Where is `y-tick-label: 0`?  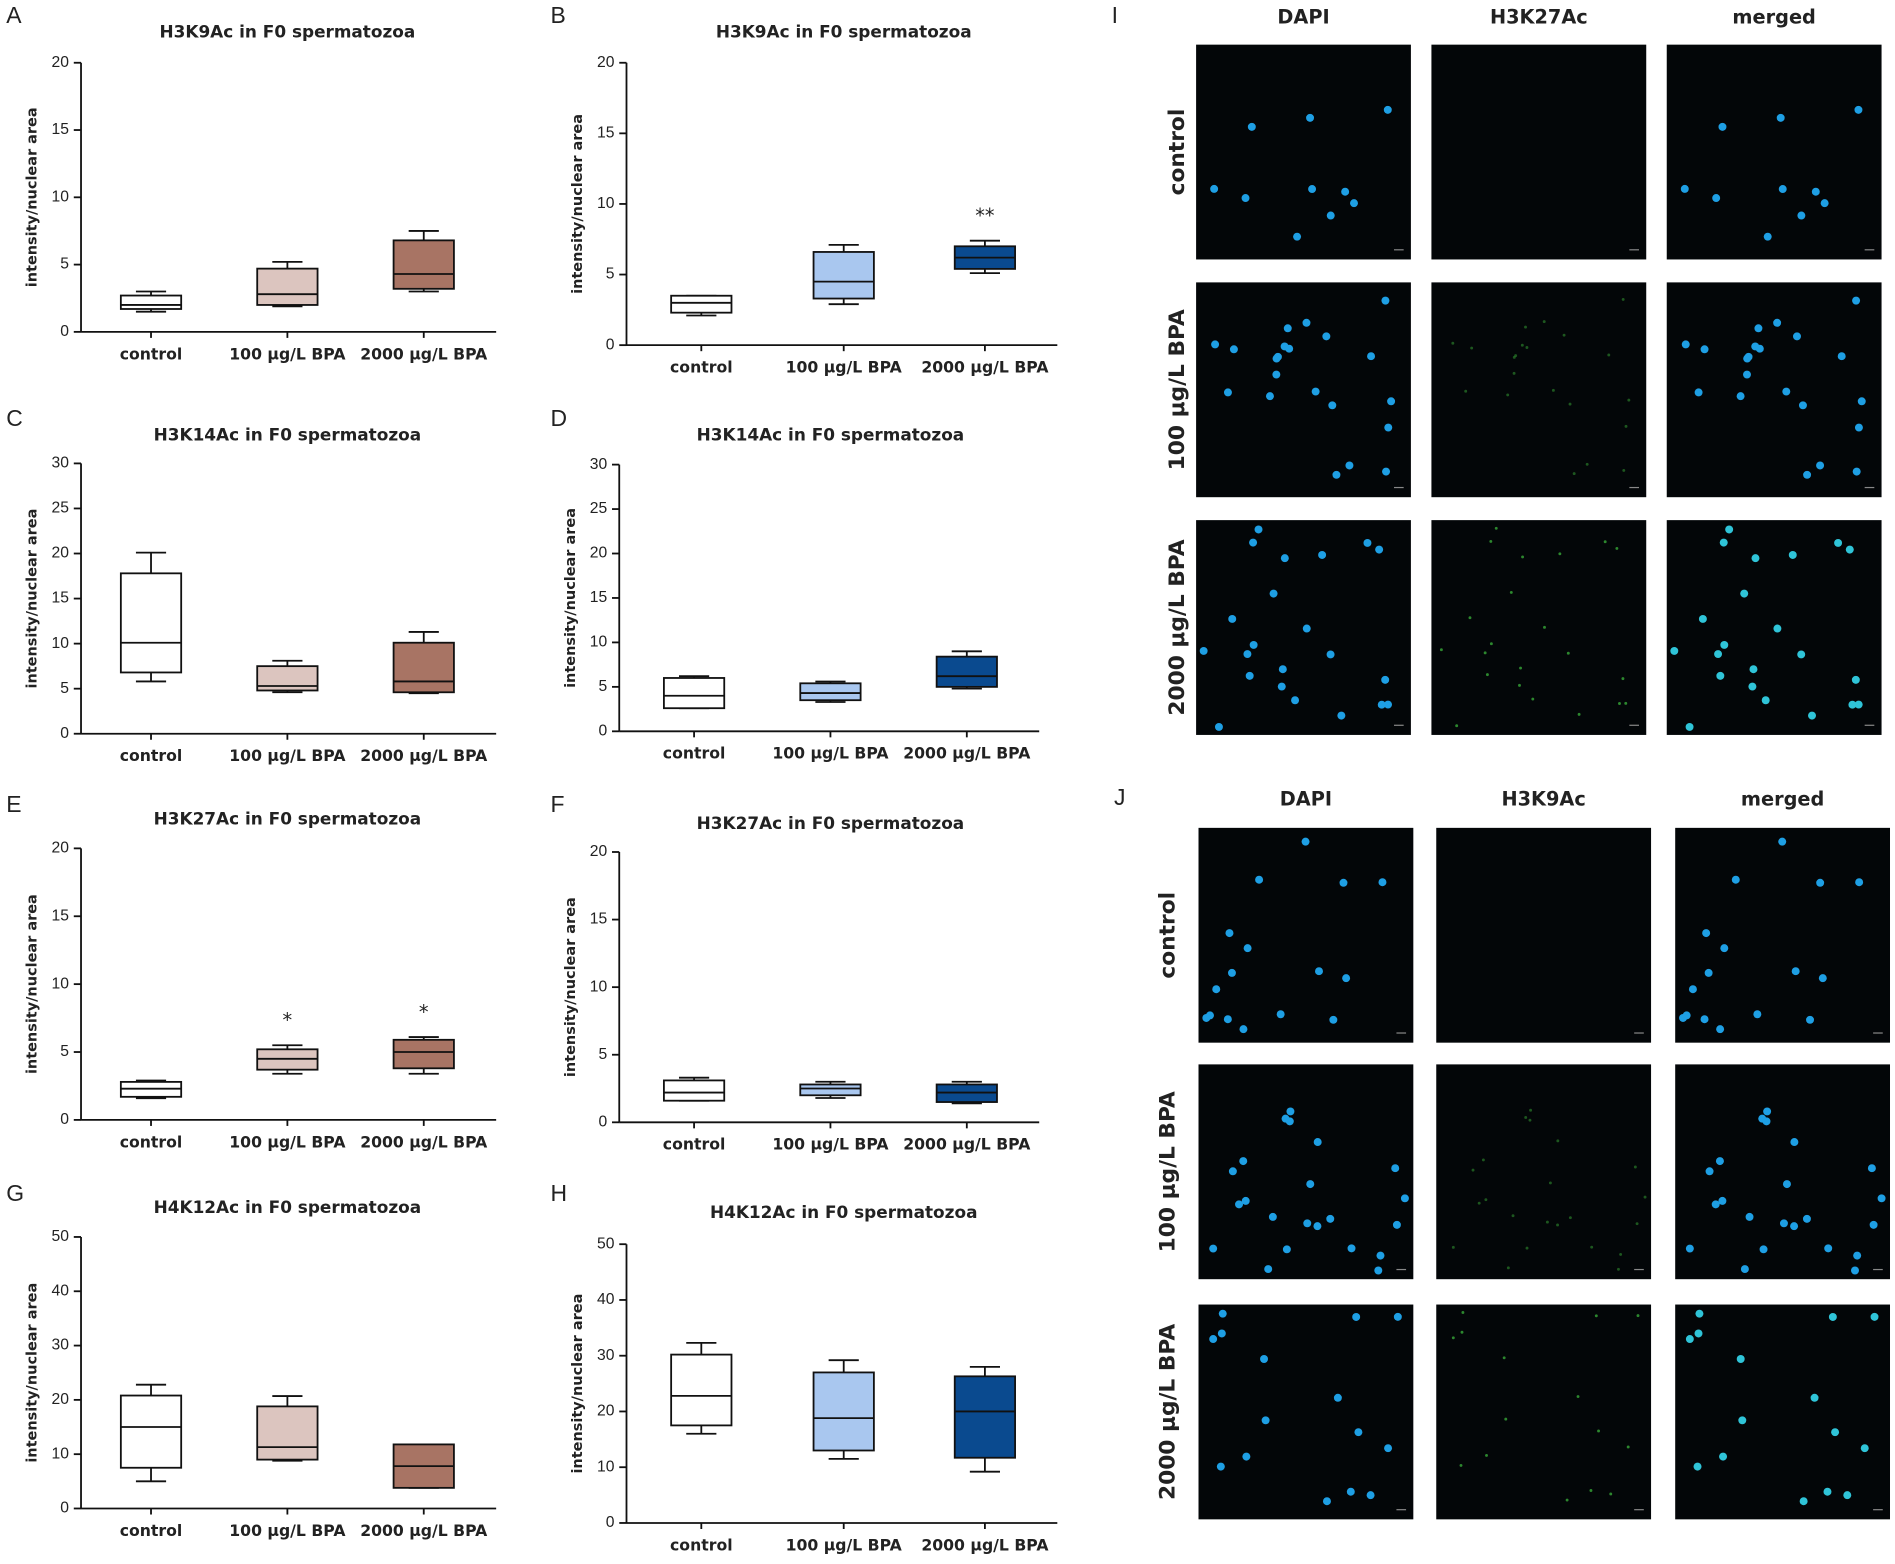 y-tick-label: 0 is located at coordinates (64, 1508).